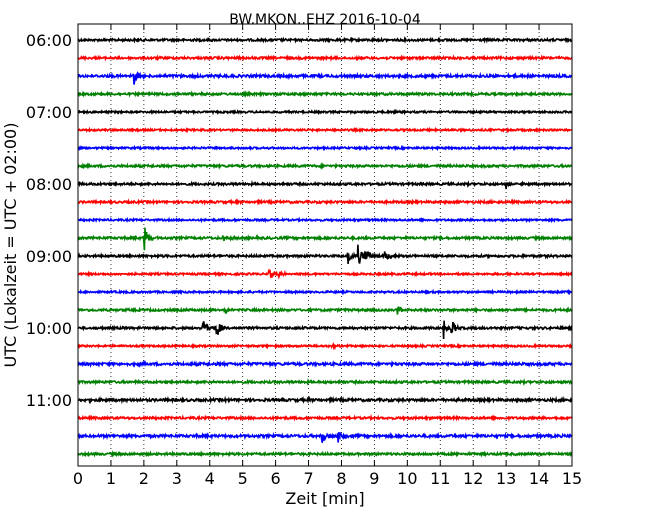 The width and height of the screenshot is (650, 520). What do you see at coordinates (539, 478) in the screenshot?
I see `x-tick-label: 14` at bounding box center [539, 478].